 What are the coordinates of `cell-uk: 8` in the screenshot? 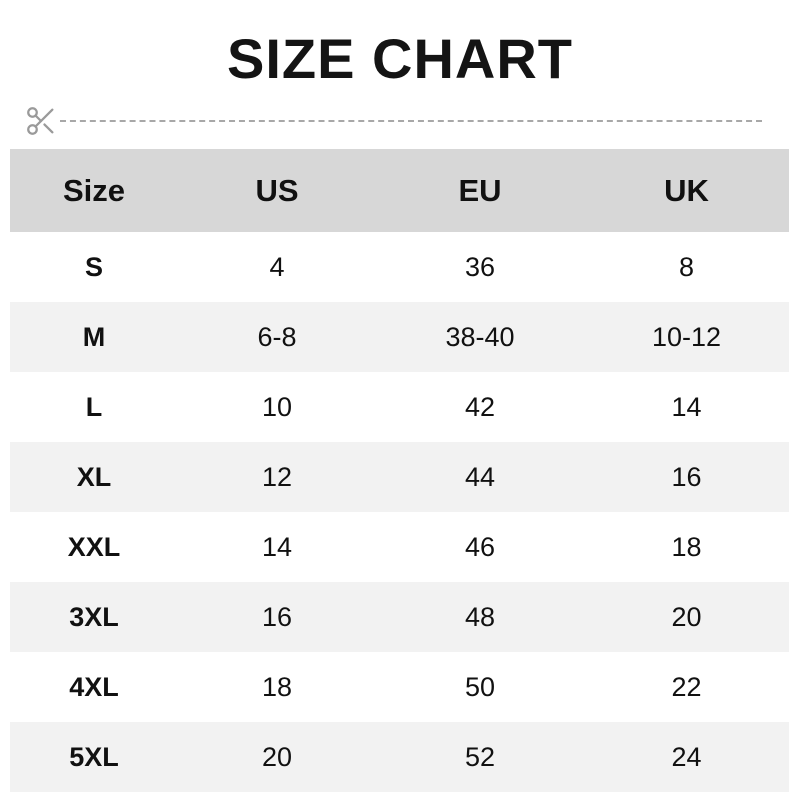 It's located at (686, 266).